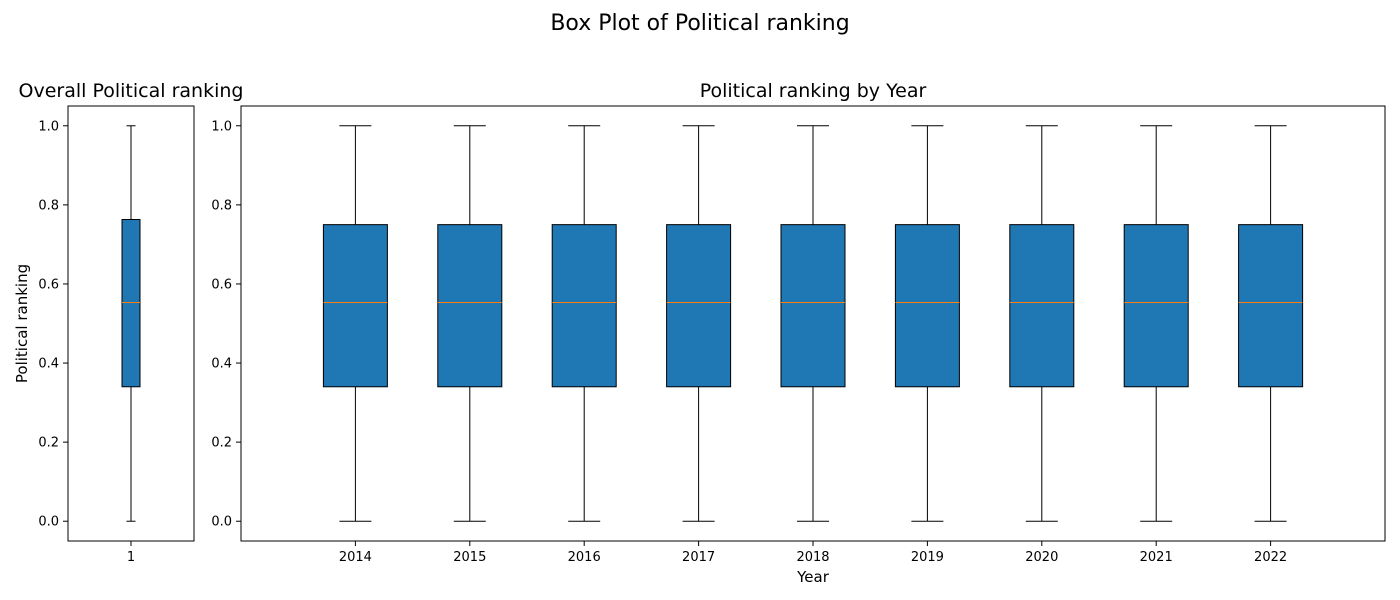  What do you see at coordinates (584, 557) in the screenshot?
I see `x-tick-label: 2016` at bounding box center [584, 557].